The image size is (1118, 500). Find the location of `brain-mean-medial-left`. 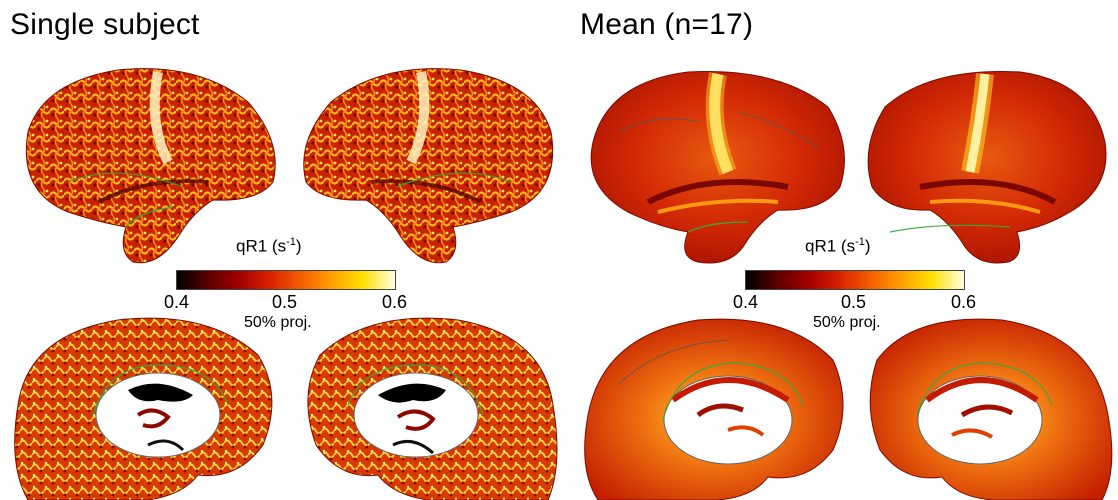

brain-mean-medial-left is located at coordinates (715, 402).